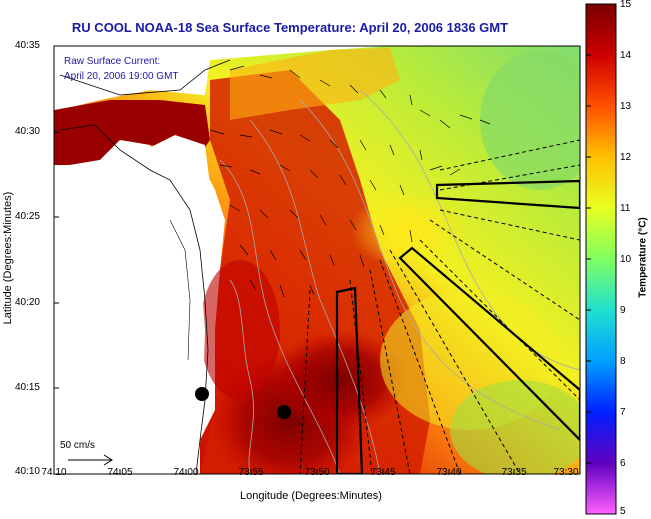 The width and height of the screenshot is (651, 519). Describe the element at coordinates (54, 472) in the screenshot. I see `x-tick-label: 74:10` at that location.